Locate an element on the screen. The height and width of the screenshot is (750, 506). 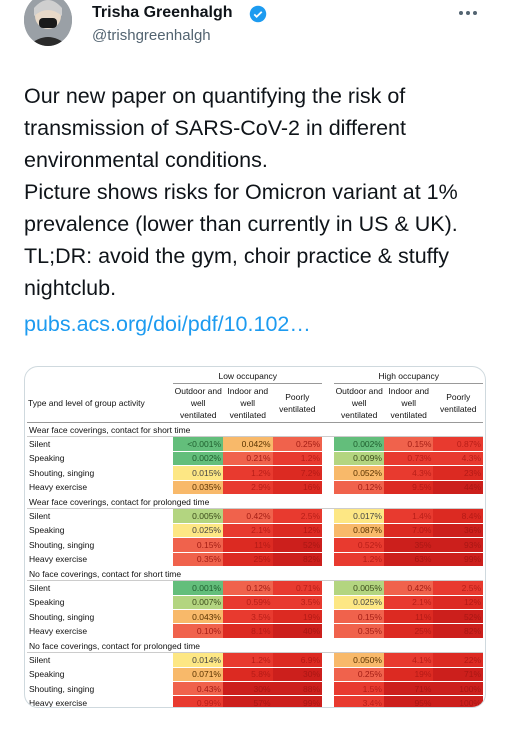
risk-cell: 0.015% is located at coordinates (198, 473).